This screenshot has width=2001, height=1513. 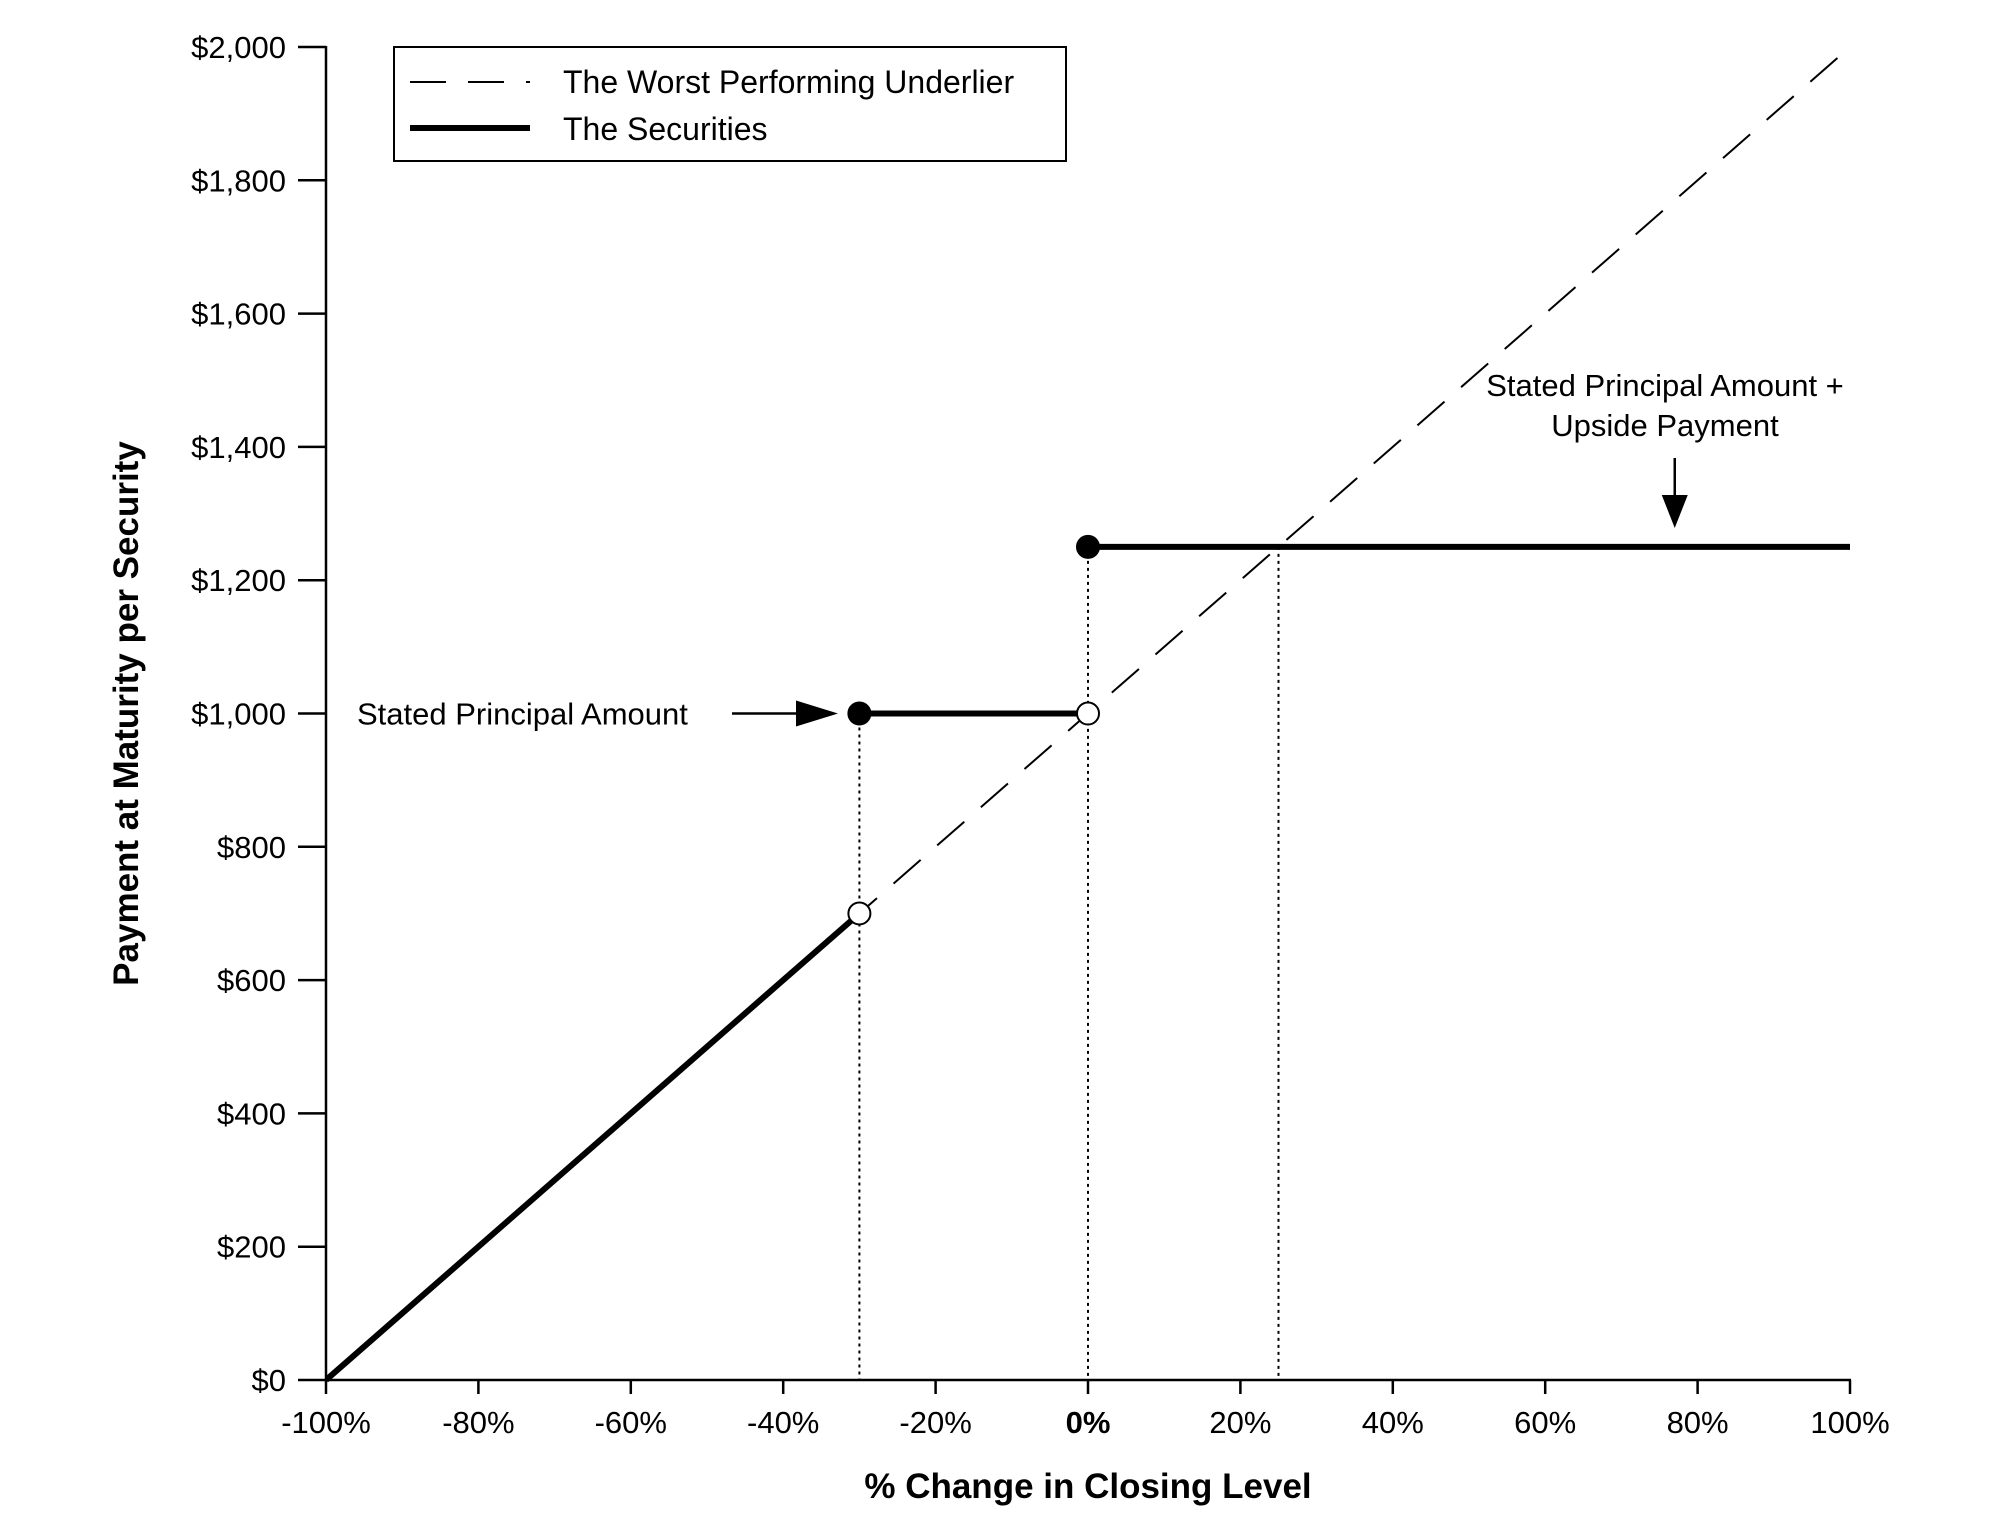 What do you see at coordinates (238, 47) in the screenshot?
I see `y-tick-label: $2,000` at bounding box center [238, 47].